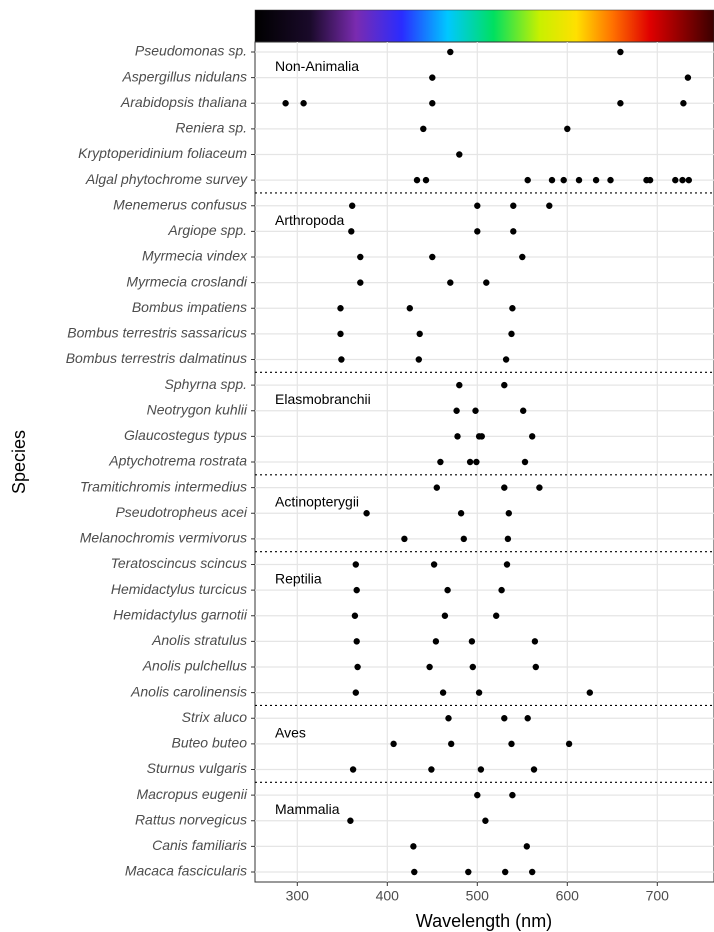 The height and width of the screenshot is (932, 714). Describe the element at coordinates (484, 26) in the screenshot. I see `spectrum-bar` at that location.